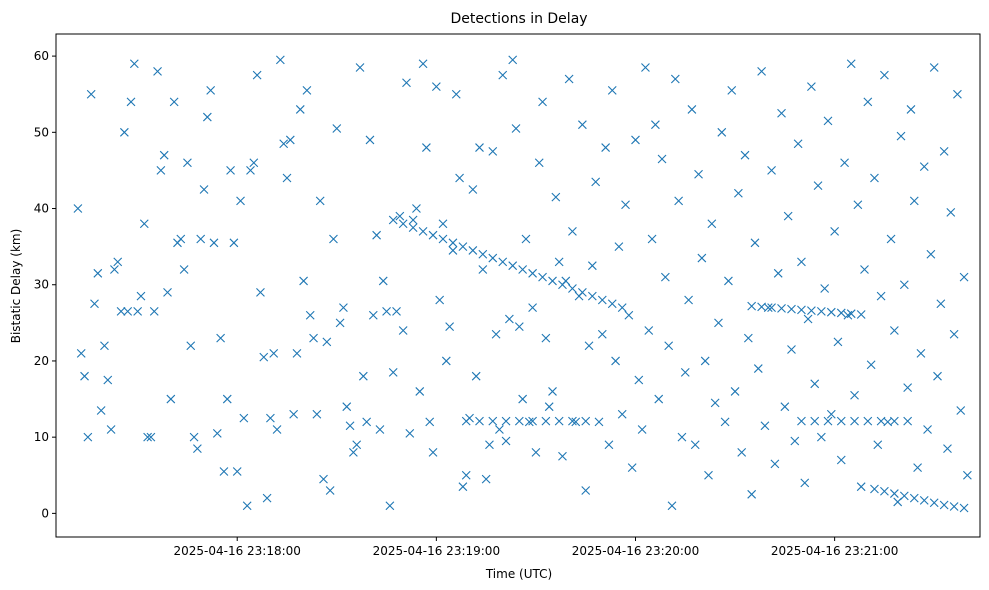 The height and width of the screenshot is (590, 989). I want to click on y-tick-label: 60, so click(41, 56).